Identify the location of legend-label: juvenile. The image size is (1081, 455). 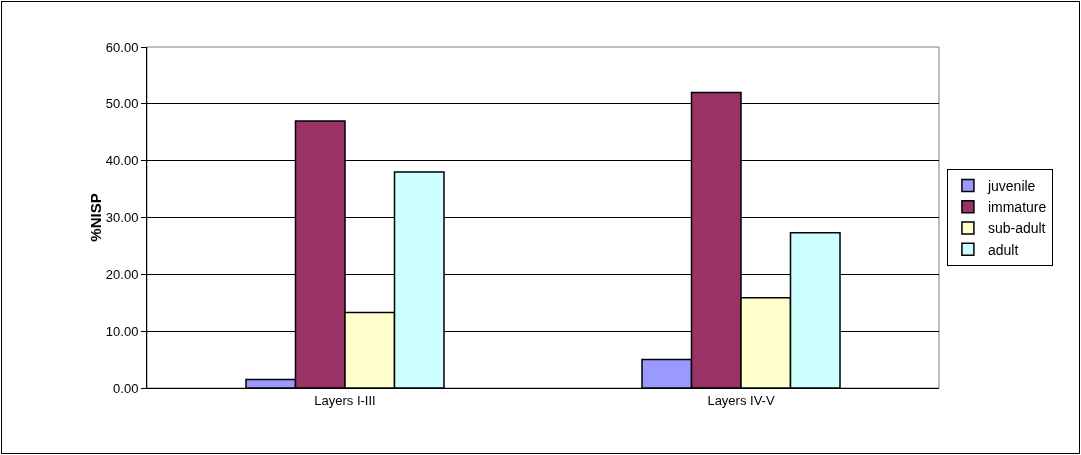
(1011, 186).